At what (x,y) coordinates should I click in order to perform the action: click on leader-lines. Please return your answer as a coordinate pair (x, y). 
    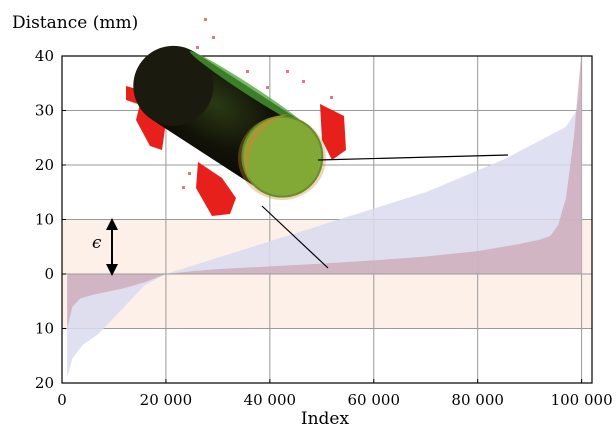
    Looking at the image, I should click on (385, 211).